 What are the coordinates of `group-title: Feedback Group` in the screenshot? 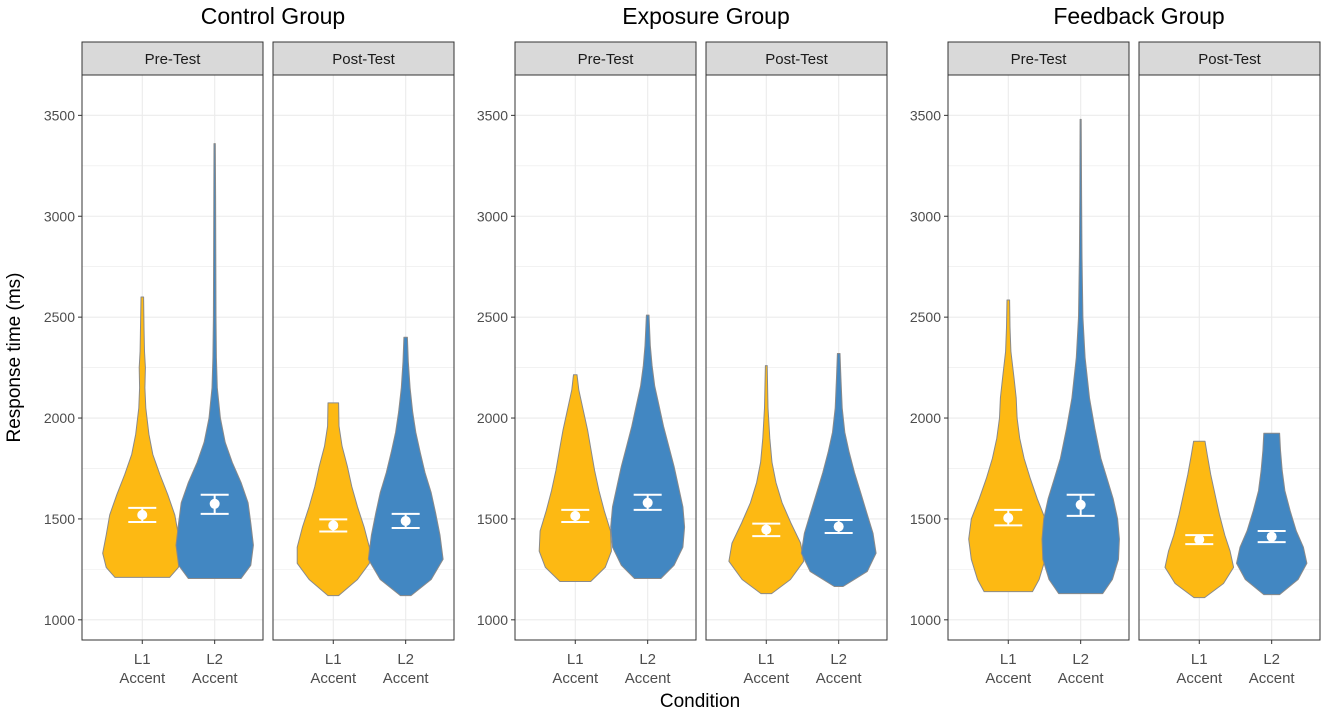 It's located at (1138, 16).